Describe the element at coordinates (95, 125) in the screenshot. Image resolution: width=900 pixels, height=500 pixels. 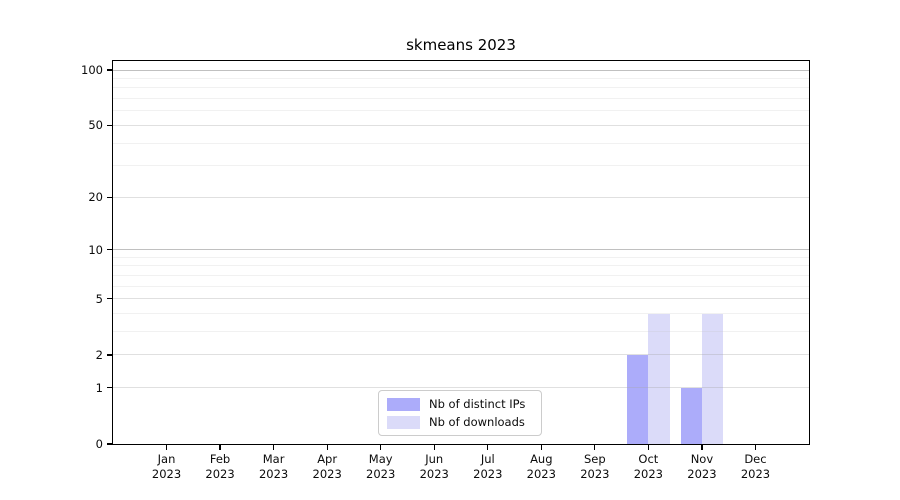
I see `y-tick-label: 50` at that location.